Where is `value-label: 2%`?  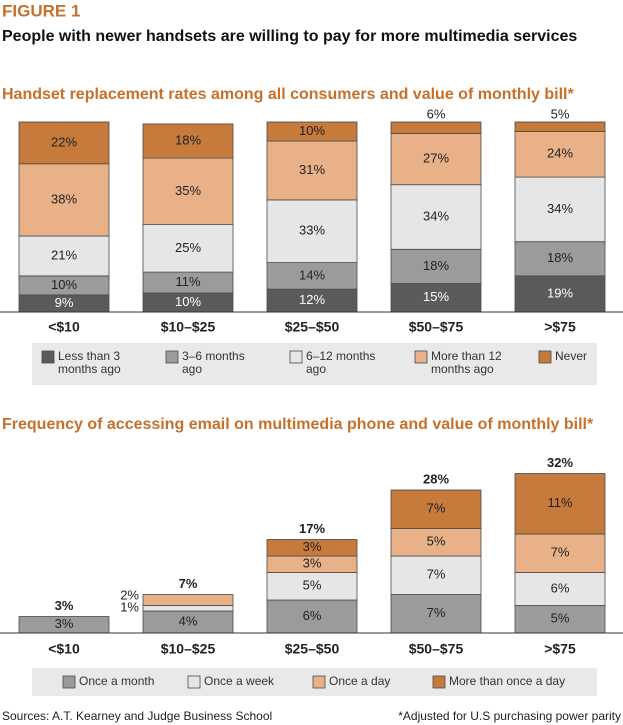
value-label: 2% is located at coordinates (129, 594).